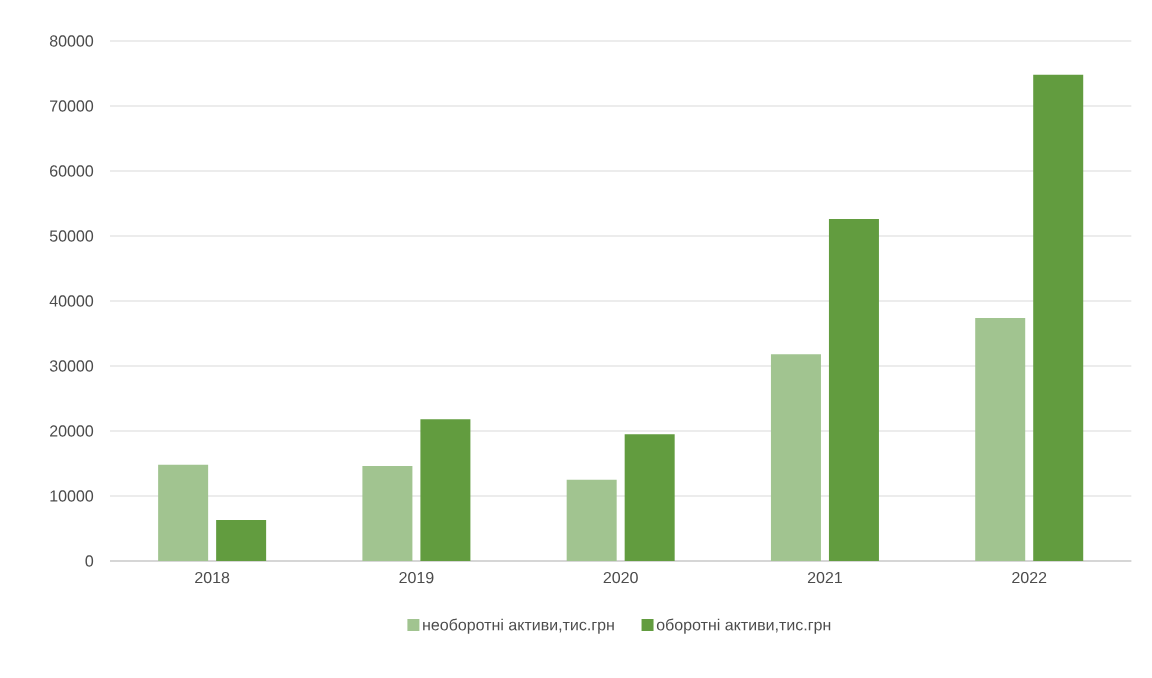 The height and width of the screenshot is (678, 1152). I want to click on x-tick-label: 2018, so click(212, 577).